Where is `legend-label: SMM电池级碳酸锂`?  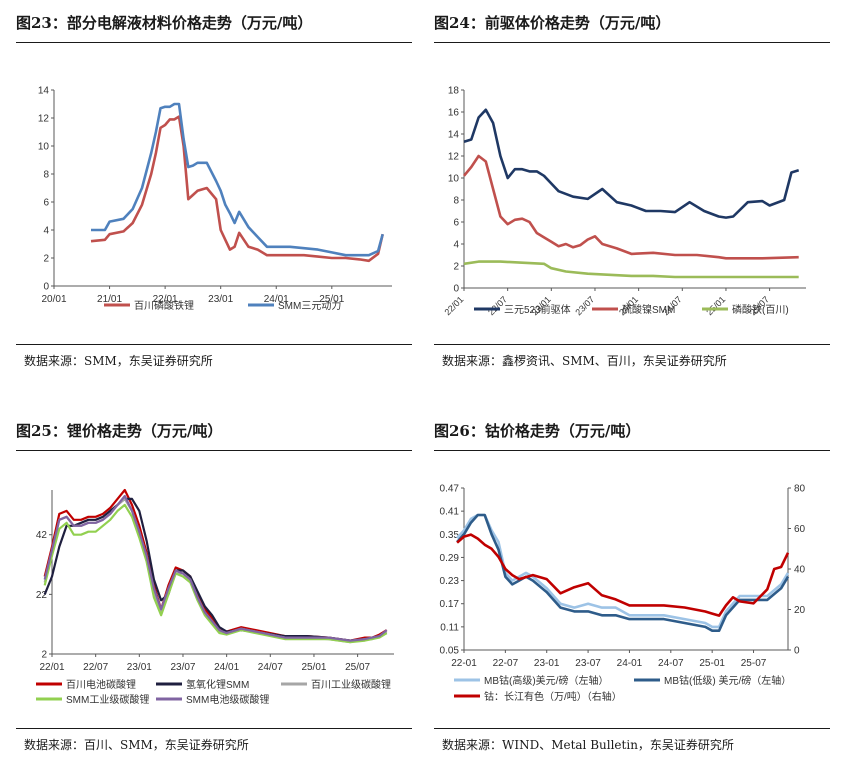
legend-label: SMM电池级碳酸锂 is located at coordinates (227, 699).